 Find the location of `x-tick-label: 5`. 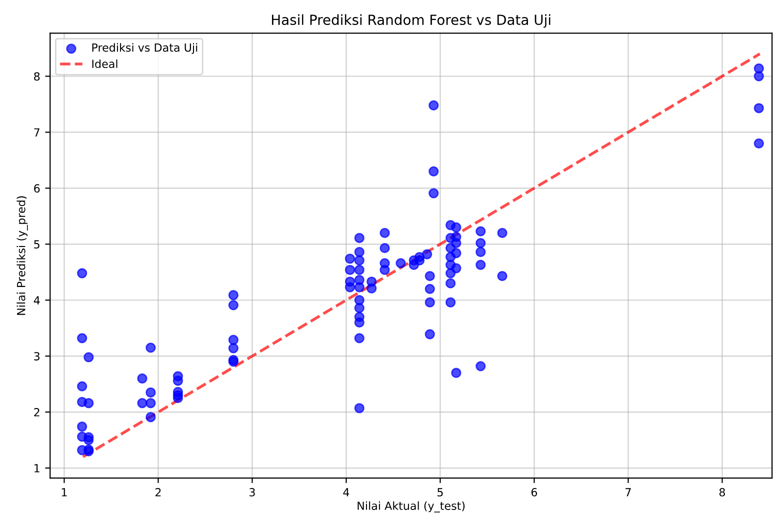

x-tick-label: 5 is located at coordinates (440, 492).